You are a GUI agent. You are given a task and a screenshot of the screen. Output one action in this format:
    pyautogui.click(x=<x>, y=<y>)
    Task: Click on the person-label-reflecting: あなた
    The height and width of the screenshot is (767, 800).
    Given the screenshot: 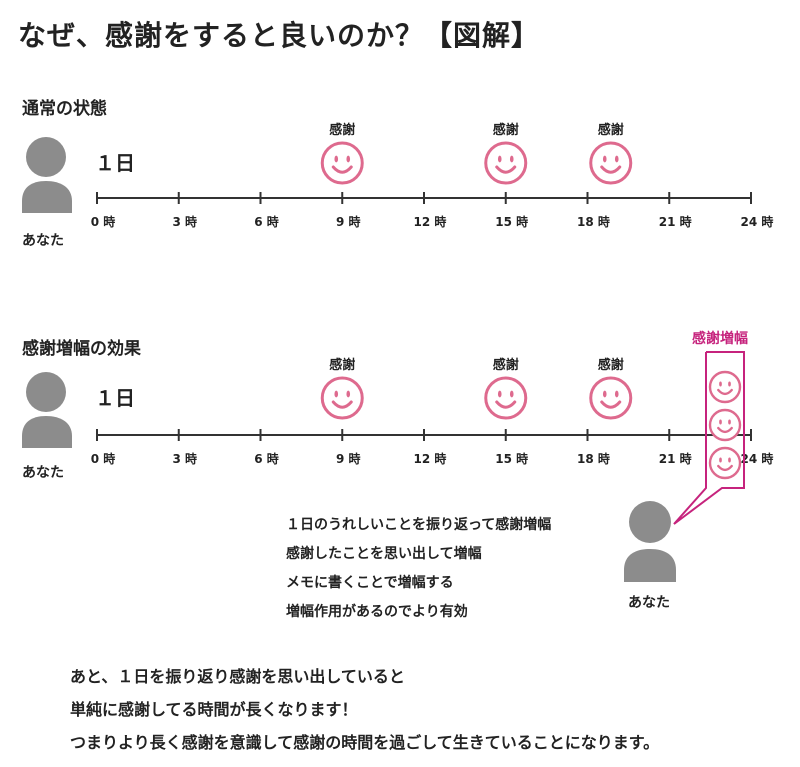 What is the action you would take?
    pyautogui.click(x=649, y=603)
    